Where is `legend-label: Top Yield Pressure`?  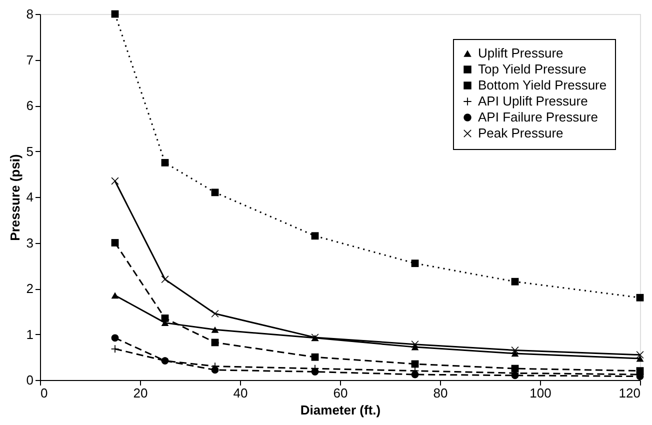
legend-label: Top Yield Pressure is located at coordinates (532, 69).